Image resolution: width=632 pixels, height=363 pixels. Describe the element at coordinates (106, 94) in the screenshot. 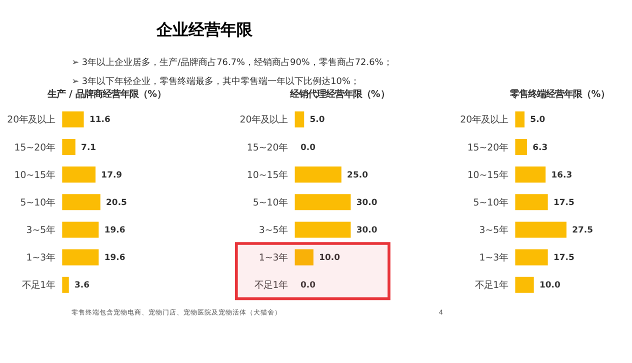

I see `chart-title: 生产 / 品牌商经营年限（%）` at that location.